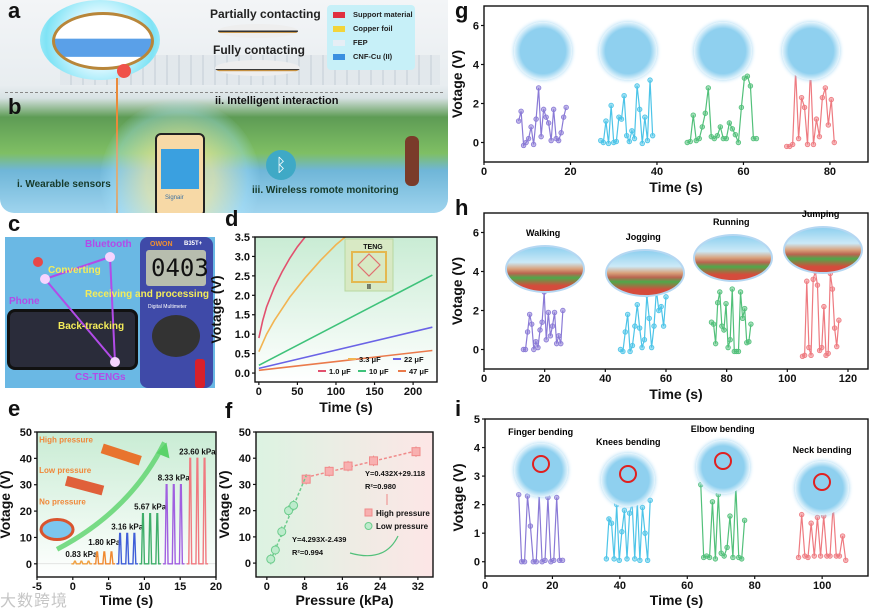 The height and width of the screenshot is (610, 873). Describe the element at coordinates (265, 14) in the screenshot. I see `partially-contacting-label: Partially contacting` at that location.